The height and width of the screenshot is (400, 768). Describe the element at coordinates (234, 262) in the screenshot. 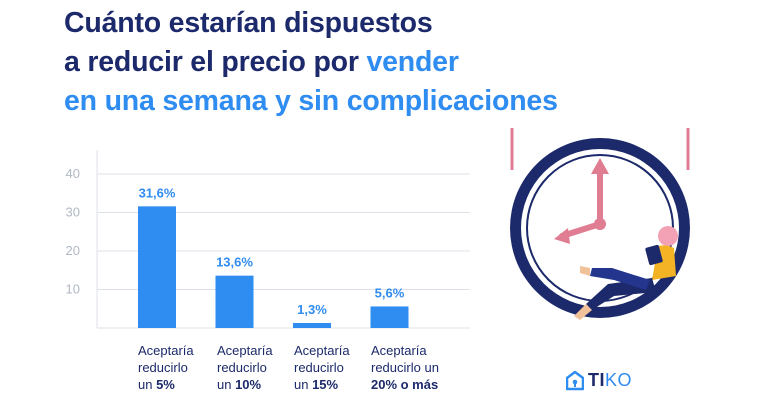

I see `bar-value-label-2: 13,6%` at that location.